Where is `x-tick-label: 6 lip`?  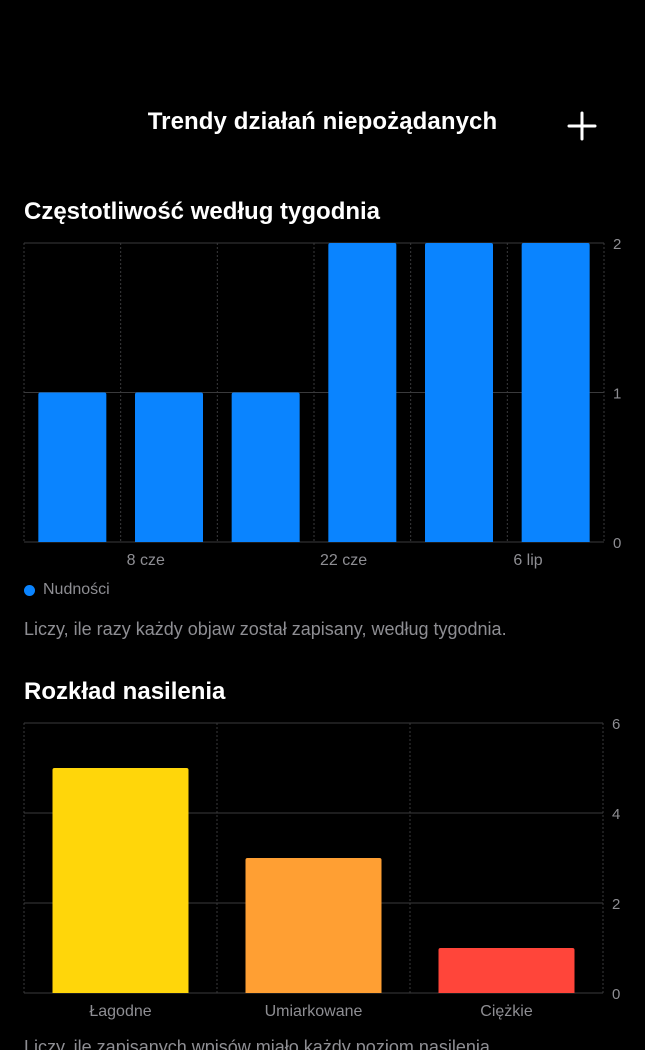
x-tick-label: 6 lip is located at coordinates (527, 560).